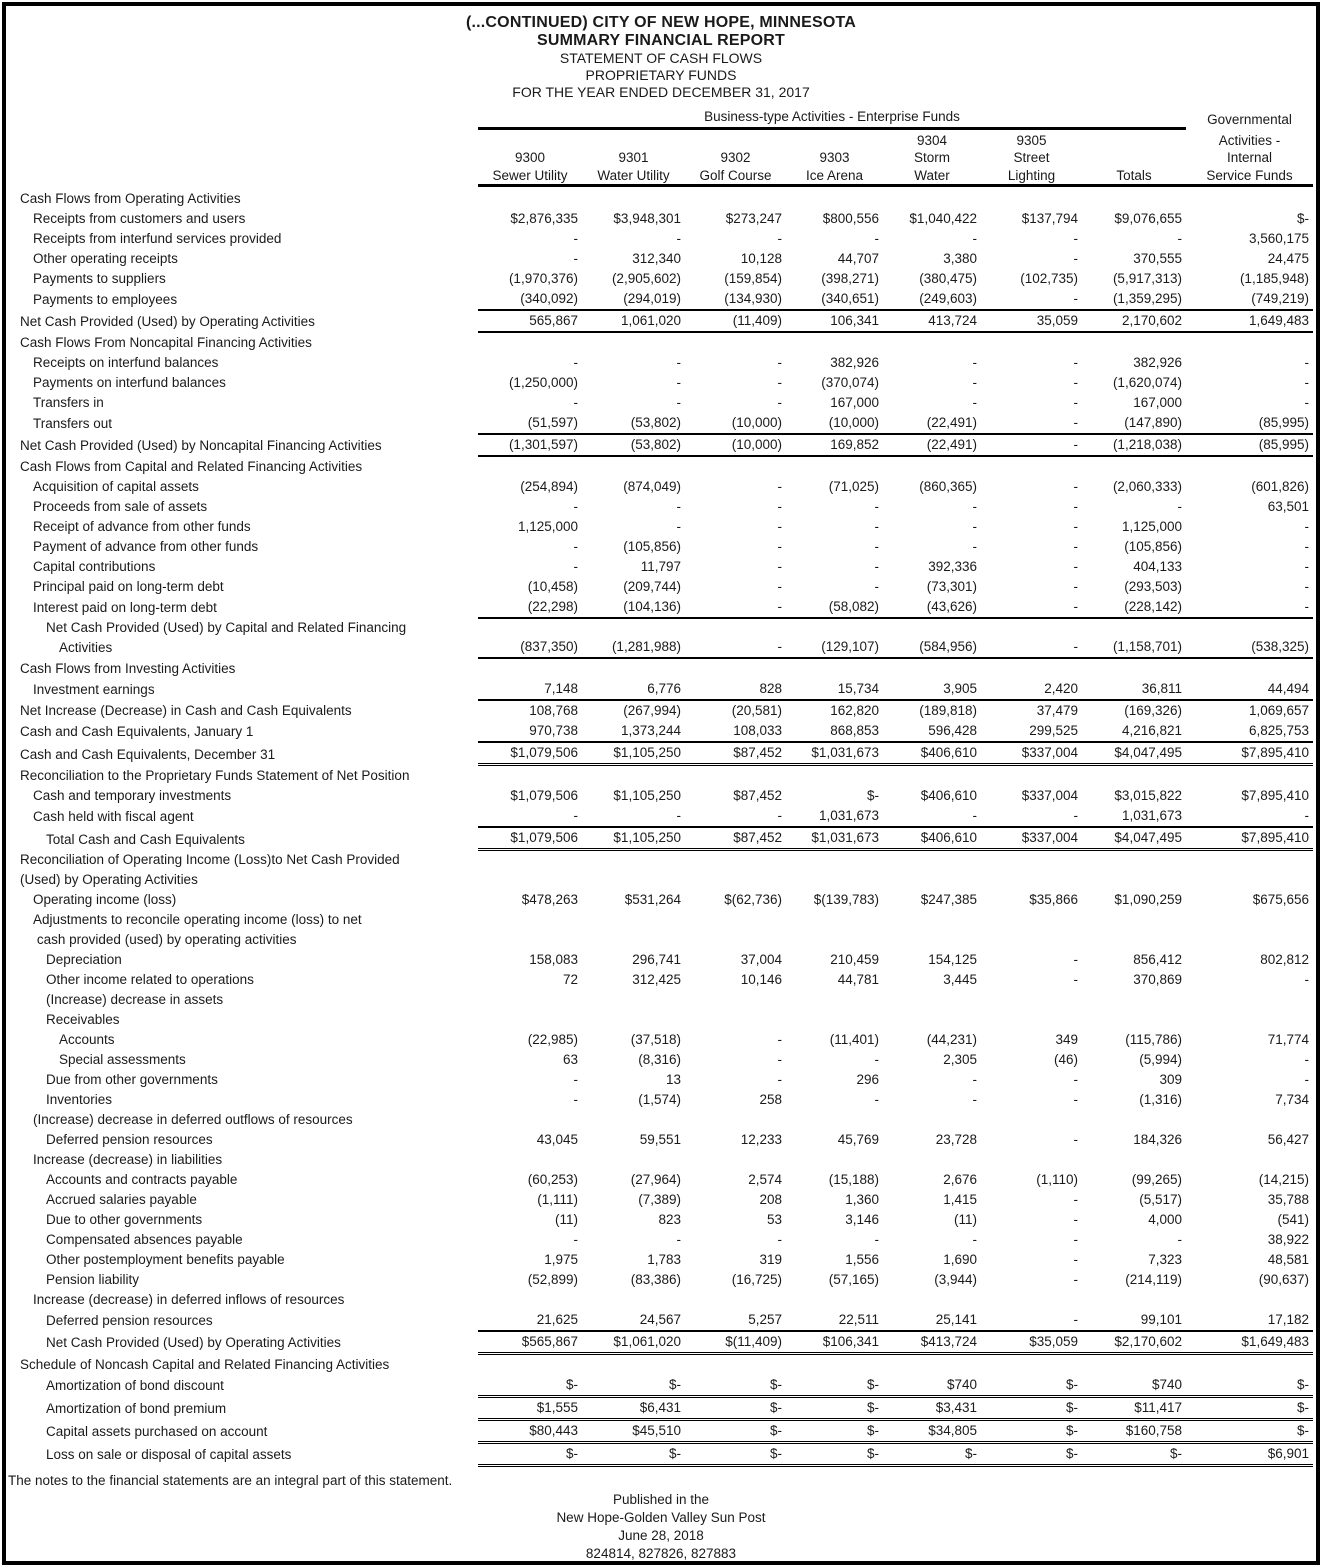 The image size is (1322, 1567). Describe the element at coordinates (570, 1059) in the screenshot. I see `cell-value: 63` at that location.